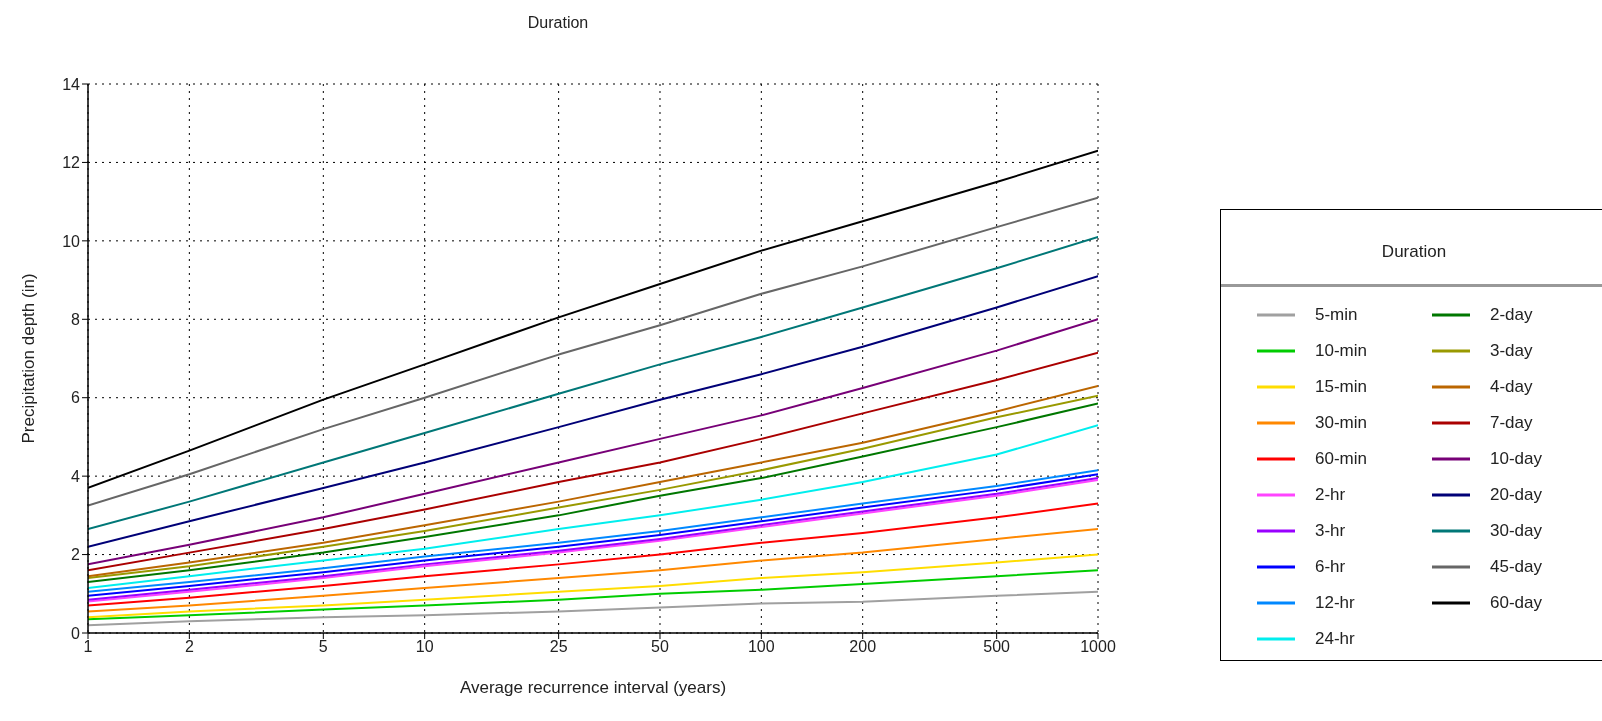 The width and height of the screenshot is (1602, 721). Describe the element at coordinates (76, 319) in the screenshot. I see `y-tick-label: 8` at that location.